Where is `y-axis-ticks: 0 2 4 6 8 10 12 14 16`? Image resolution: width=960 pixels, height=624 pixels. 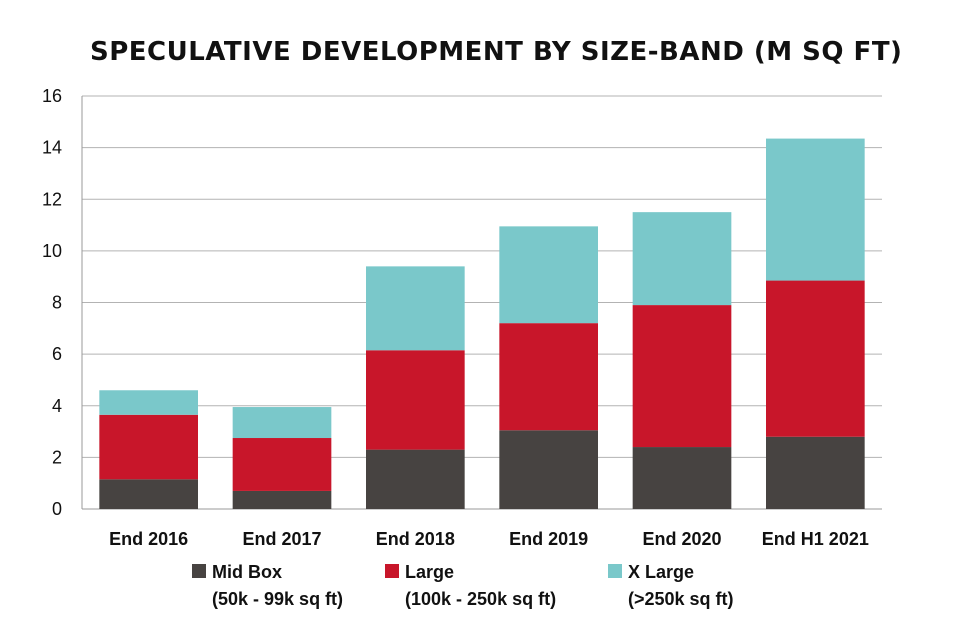 y-axis-ticks: 0 2 4 6 8 10 12 14 16 is located at coordinates (52, 302).